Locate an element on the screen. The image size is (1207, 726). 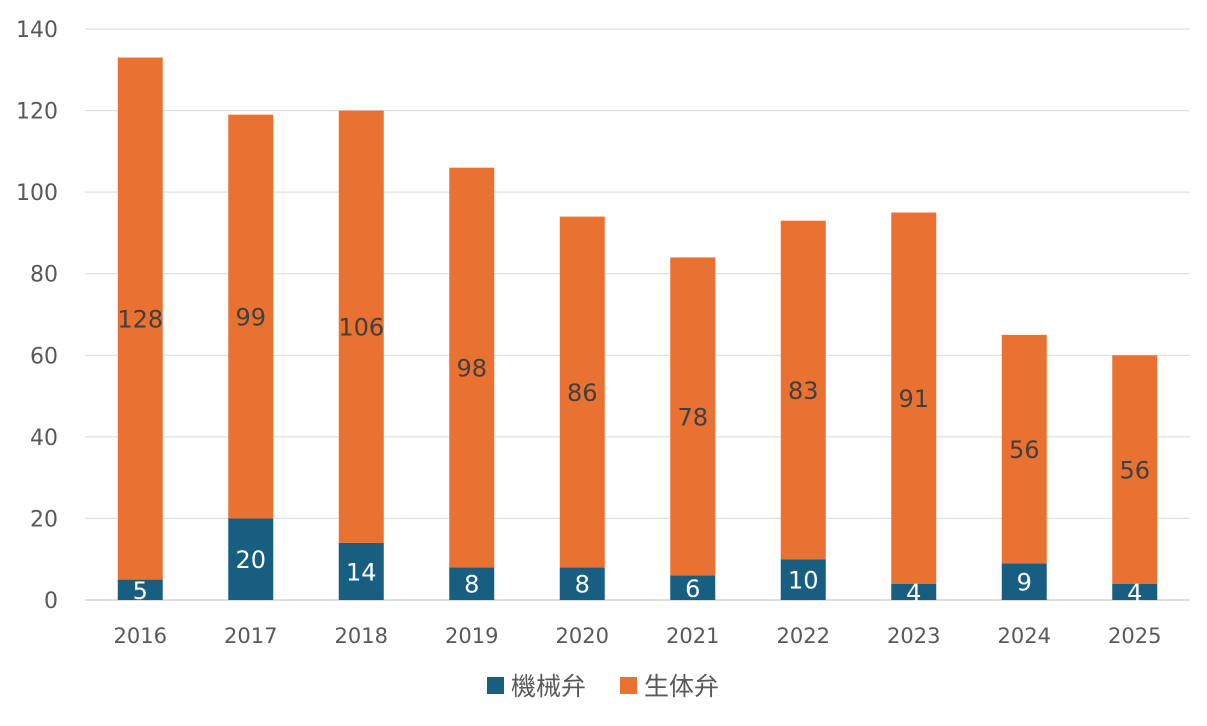
data-label: 128 is located at coordinates (140, 320).